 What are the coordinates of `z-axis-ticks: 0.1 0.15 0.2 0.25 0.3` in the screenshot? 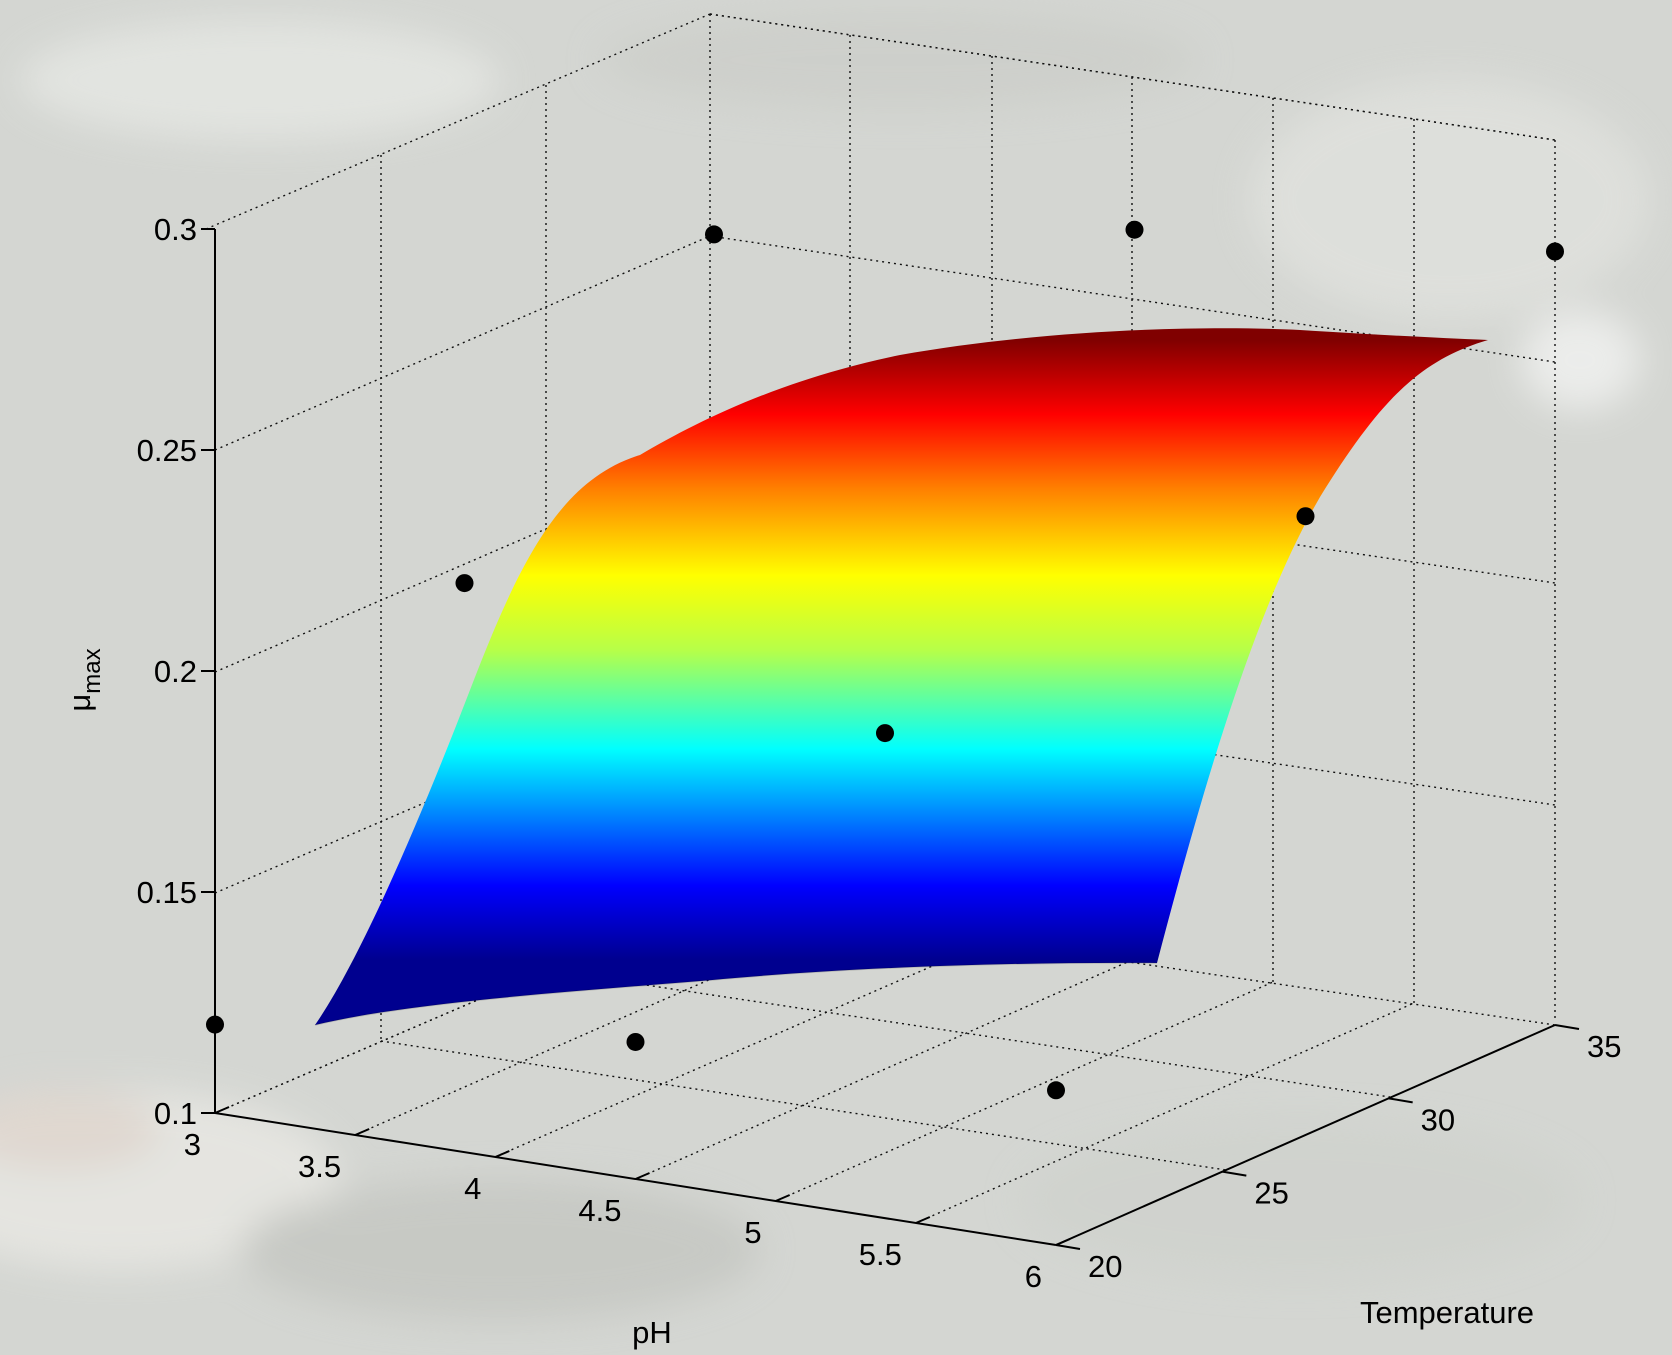 It's located at (176, 671).